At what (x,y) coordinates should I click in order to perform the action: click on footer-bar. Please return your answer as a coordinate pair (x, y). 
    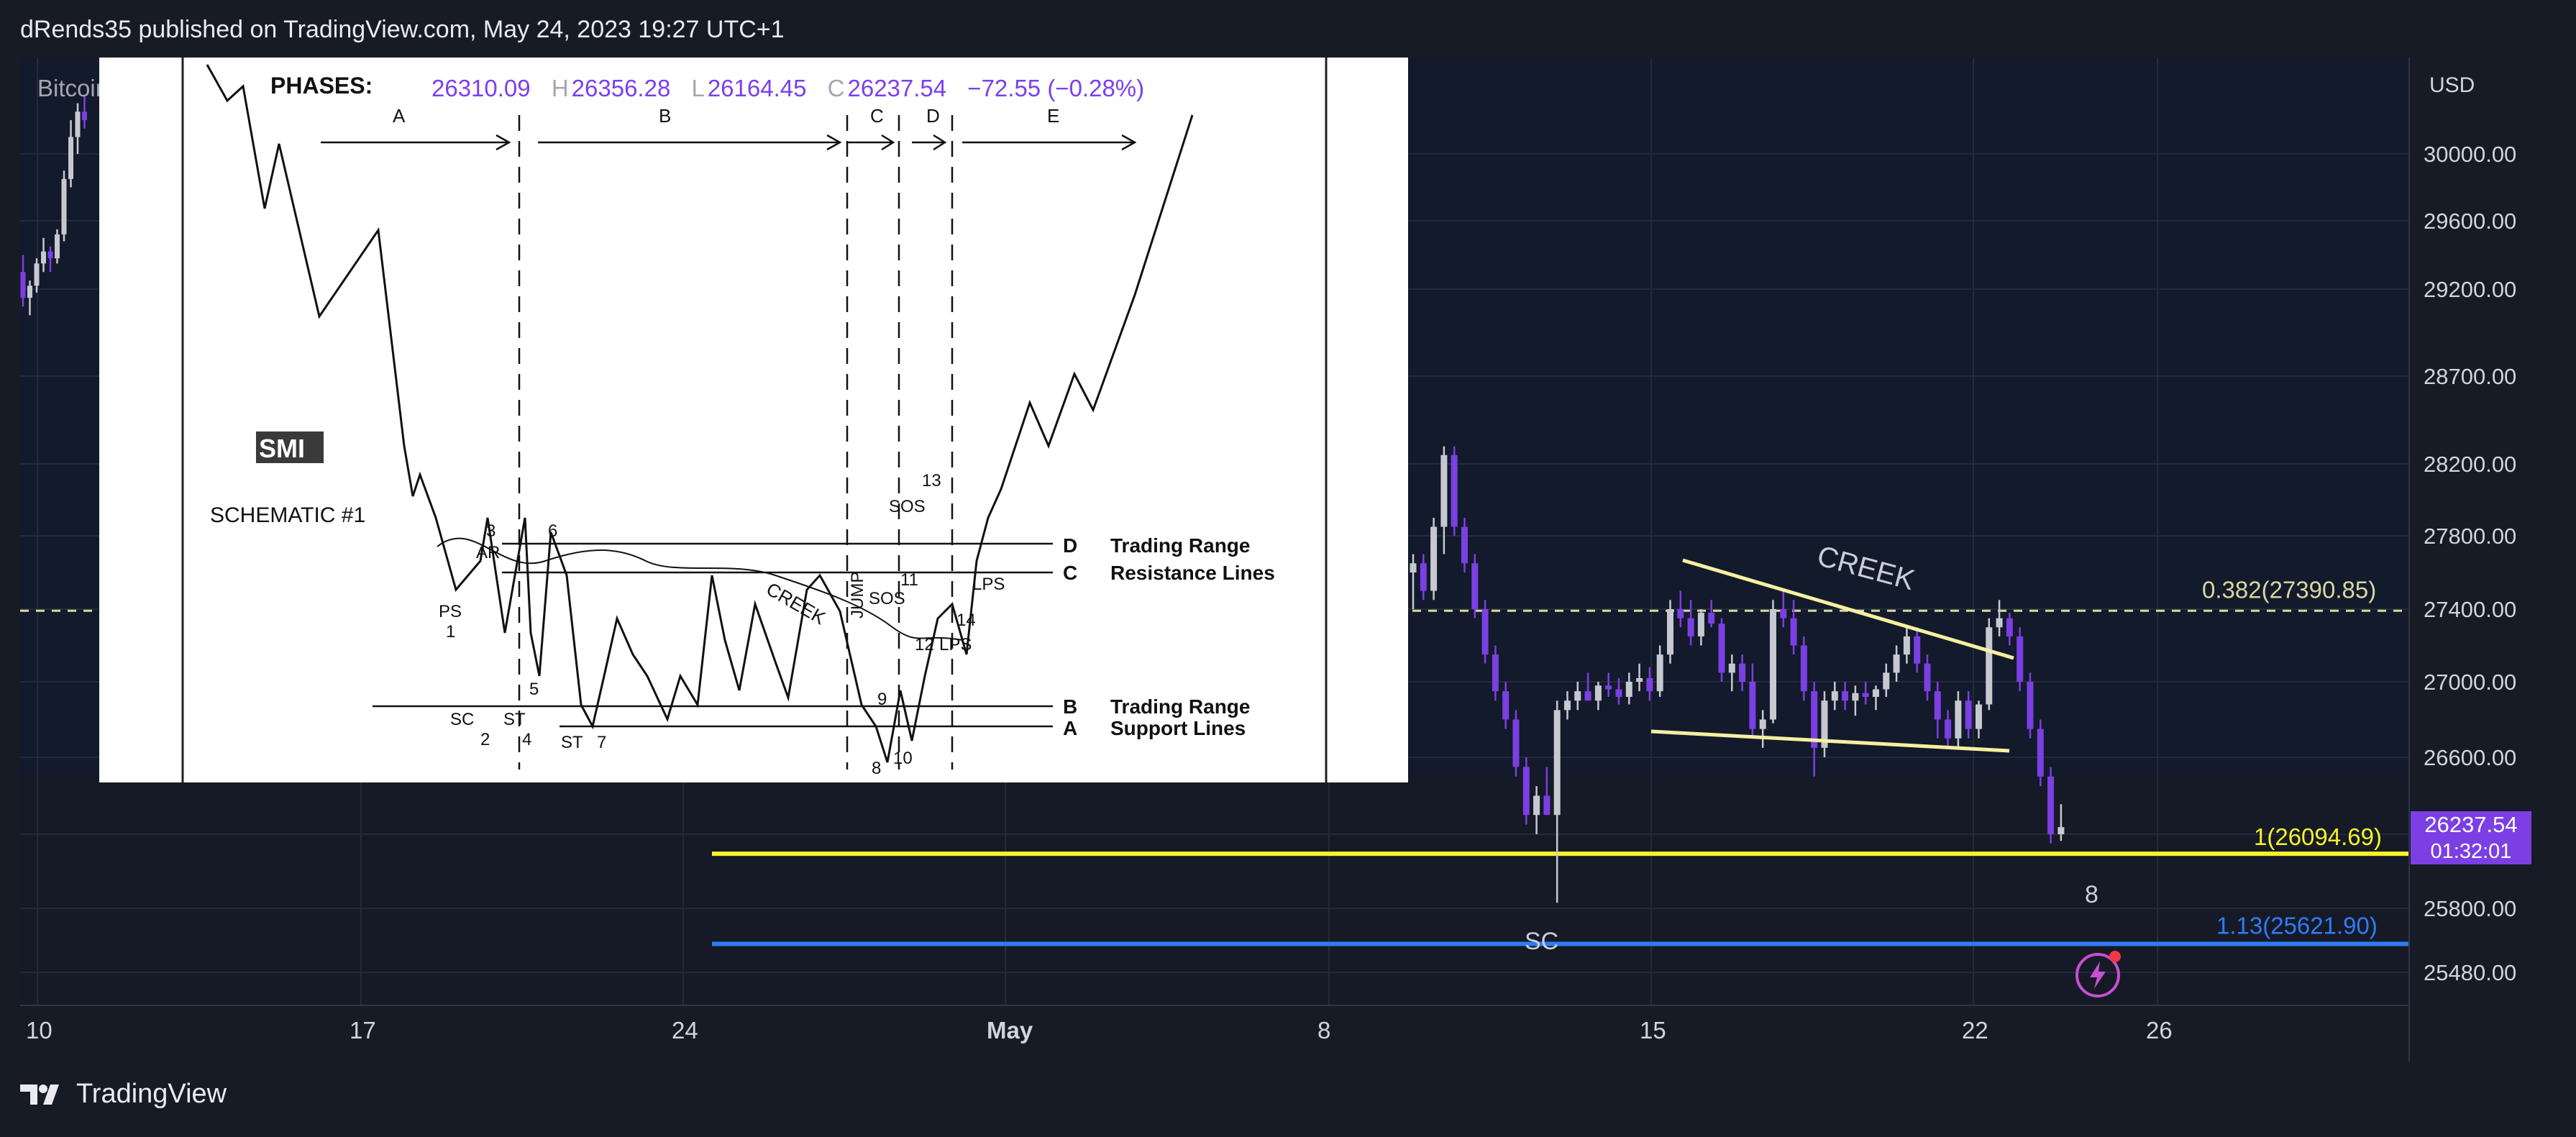
    Looking at the image, I should click on (1288, 1099).